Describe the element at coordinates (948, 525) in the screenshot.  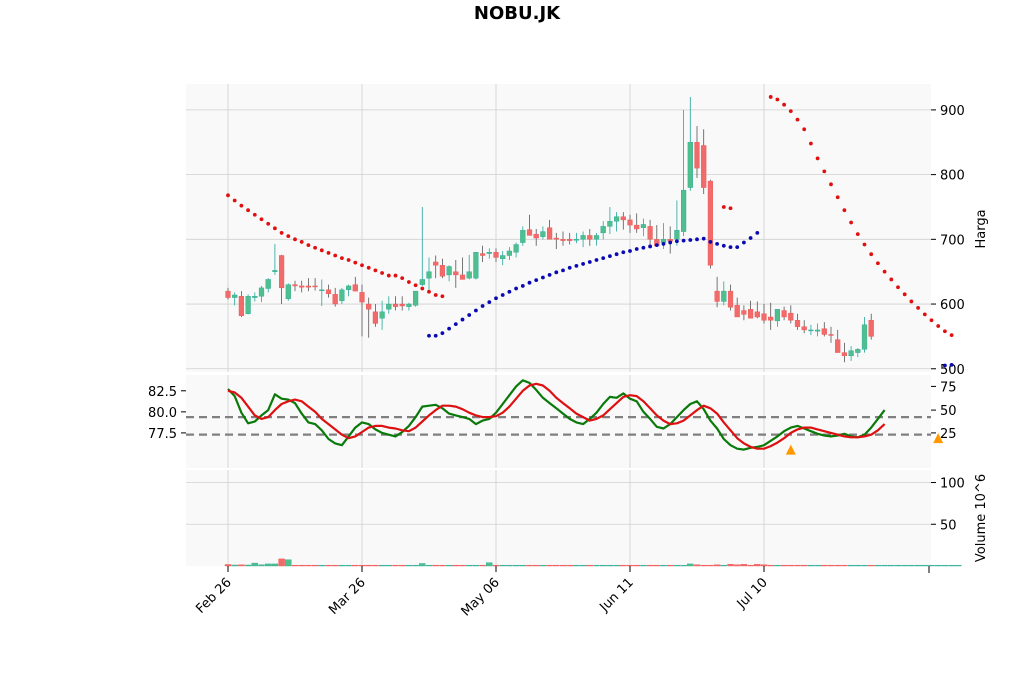
I see `vol-ytick-label: 50` at that location.